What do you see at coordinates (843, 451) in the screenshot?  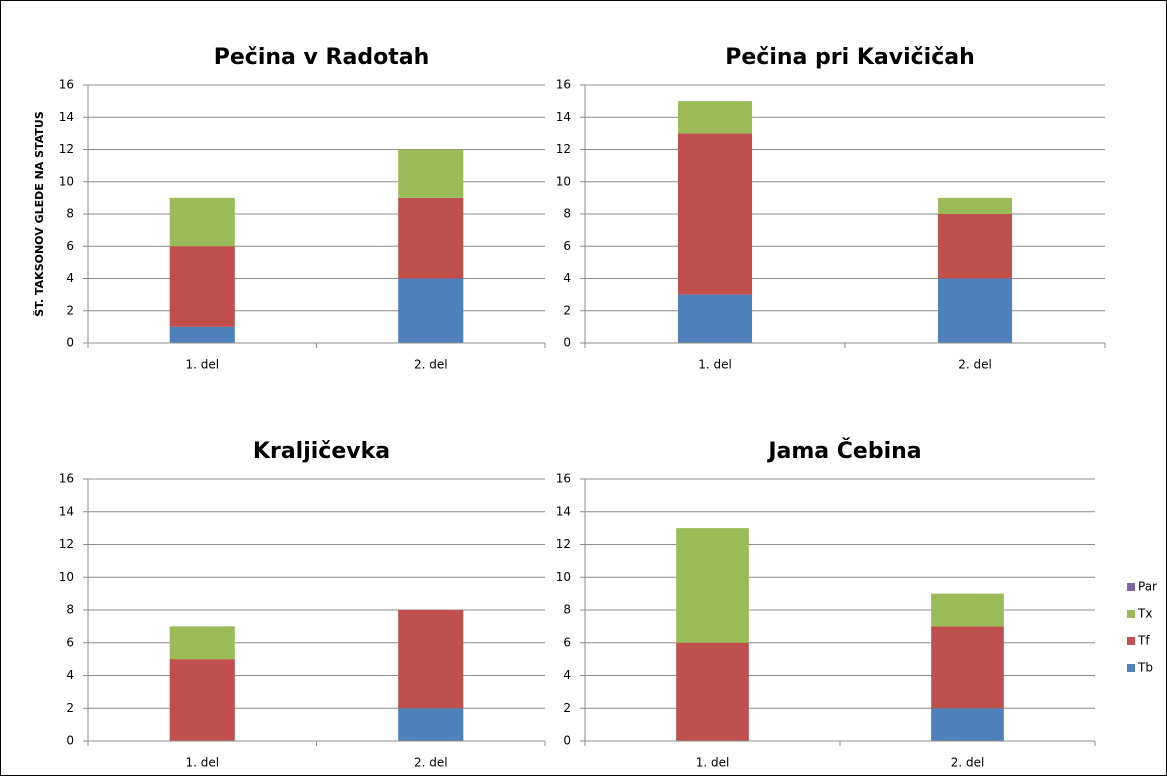 I see `chart-title: Jama Čebina` at bounding box center [843, 451].